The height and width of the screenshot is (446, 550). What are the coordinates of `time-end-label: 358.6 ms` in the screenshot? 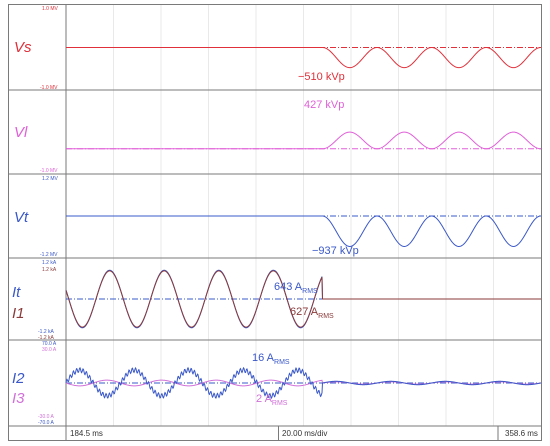 It's located at (521, 433).